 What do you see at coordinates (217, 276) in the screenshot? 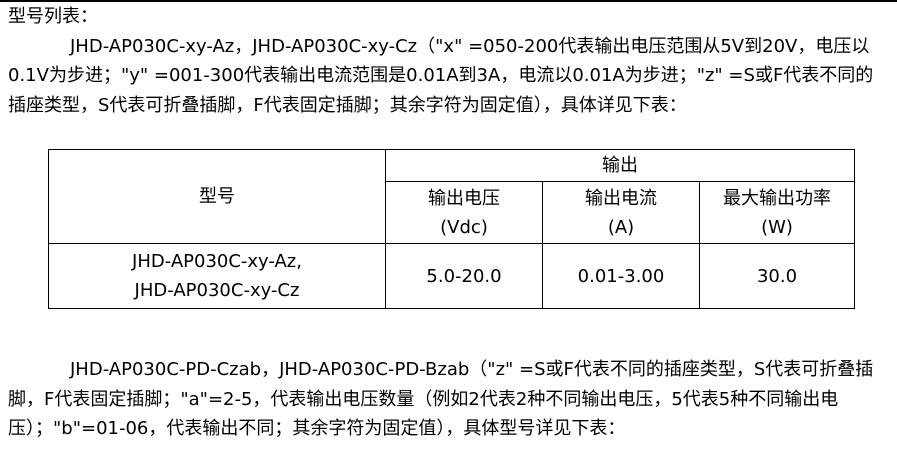
I see `model-cell: JHD-AP030C-xy-Az, JHD-AP030C-xy-Cz` at bounding box center [217, 276].